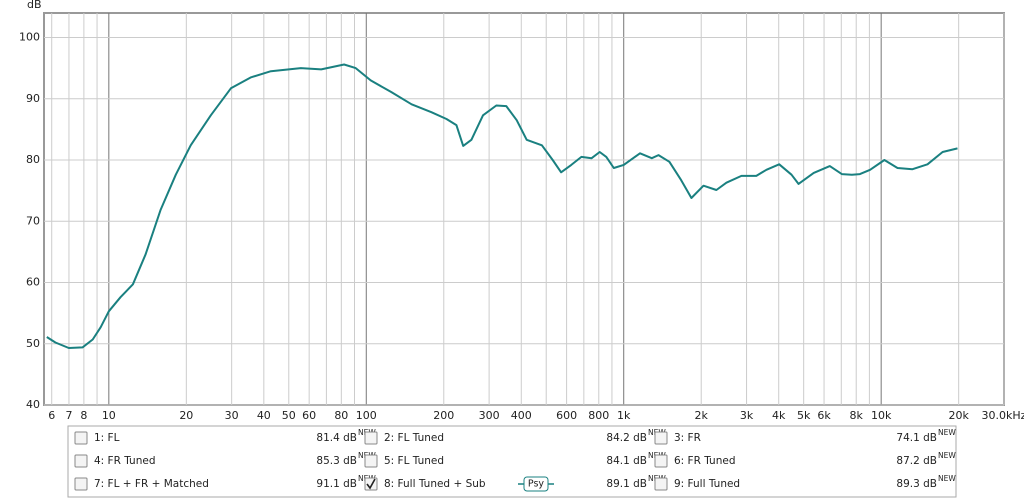  I want to click on x-tick-label: 200, so click(443, 415).